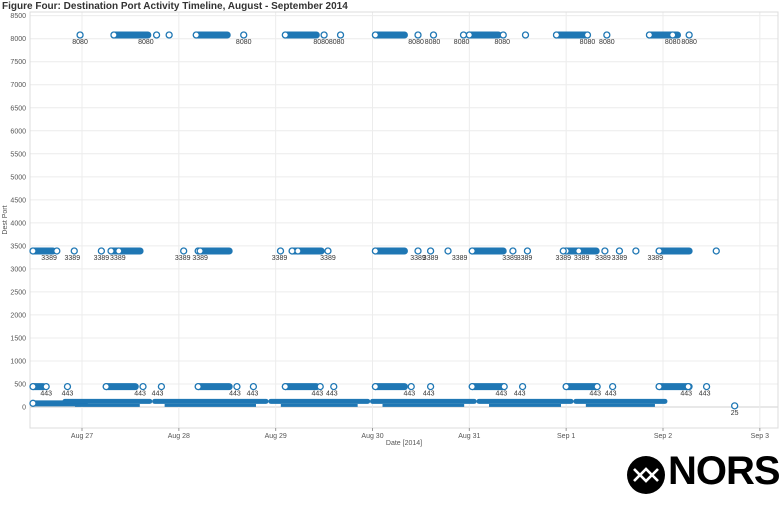 The image size is (780, 506). What do you see at coordinates (760, 436) in the screenshot?
I see `x-tick-label: Sep 3` at bounding box center [760, 436].